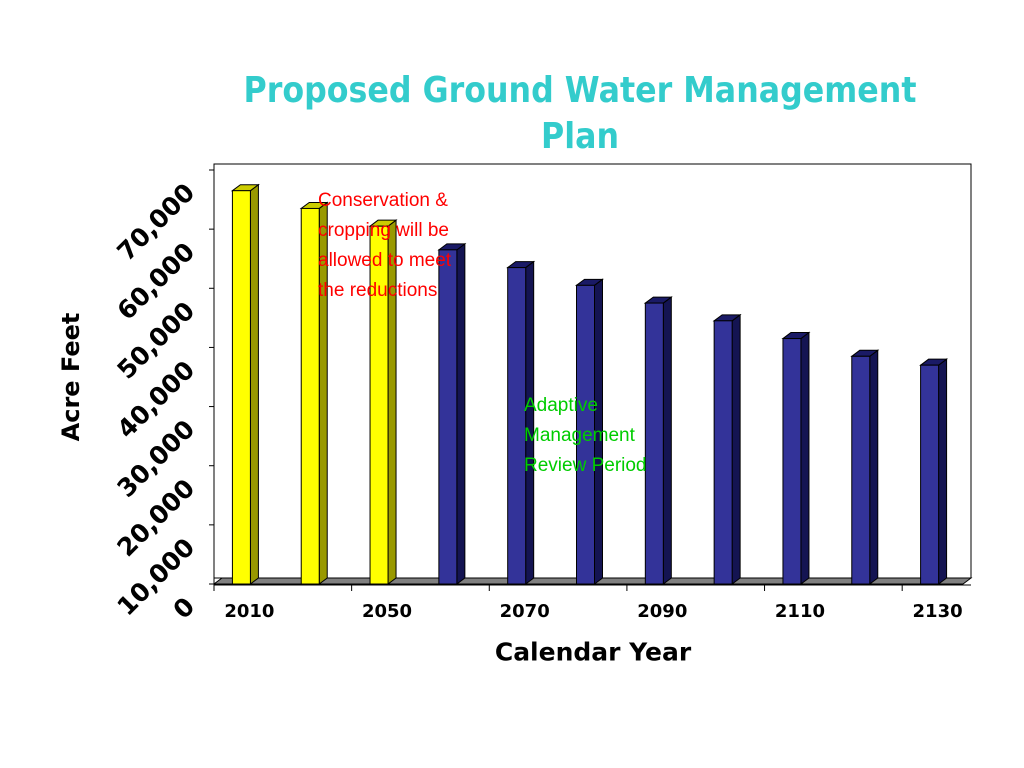 The width and height of the screenshot is (1024, 768). What do you see at coordinates (525, 611) in the screenshot?
I see `x-tick-label: 2070` at bounding box center [525, 611].